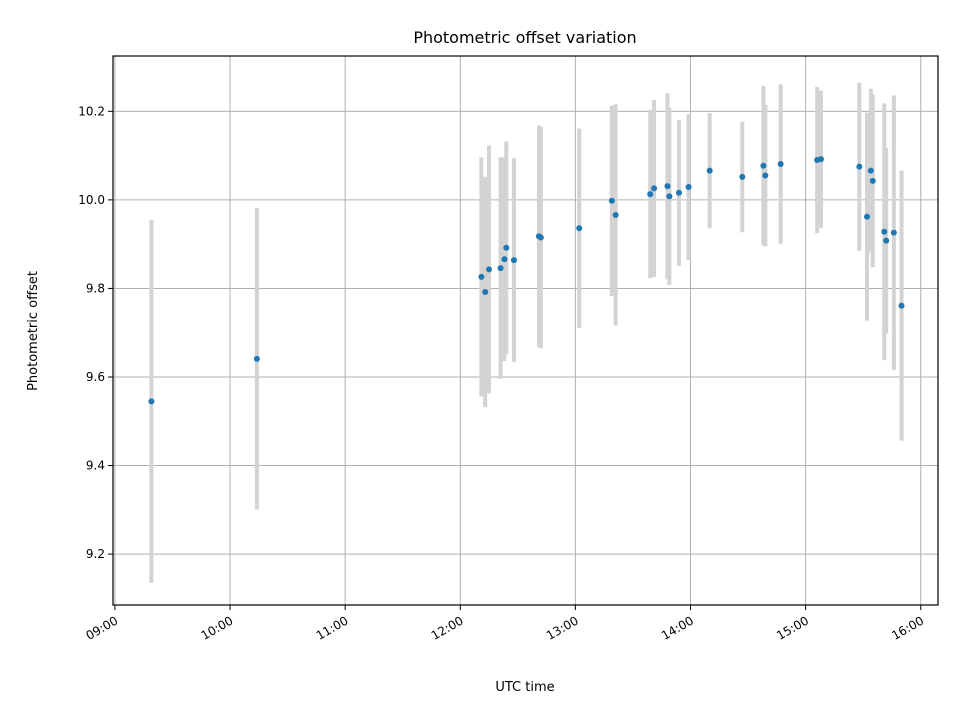 The height and width of the screenshot is (720, 960). I want to click on x-axis-ticks: 09:00 10:00 11:00 12:00 13:00 14:00 15:00 16:00, so click(504, 624).